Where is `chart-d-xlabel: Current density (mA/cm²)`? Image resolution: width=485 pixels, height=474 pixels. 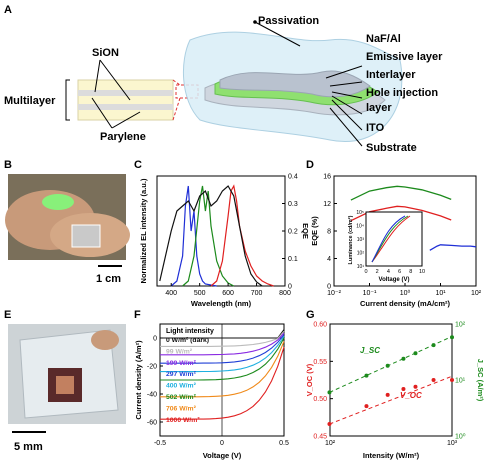
chart-d-xlabel: Current density (mA/cm²) is located at coordinates (405, 303).